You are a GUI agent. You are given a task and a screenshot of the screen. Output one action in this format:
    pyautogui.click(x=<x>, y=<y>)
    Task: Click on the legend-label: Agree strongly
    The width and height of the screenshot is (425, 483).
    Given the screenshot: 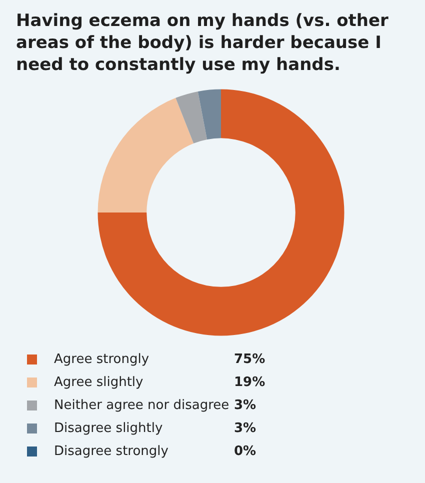 What is the action you would take?
    pyautogui.click(x=102, y=359)
    